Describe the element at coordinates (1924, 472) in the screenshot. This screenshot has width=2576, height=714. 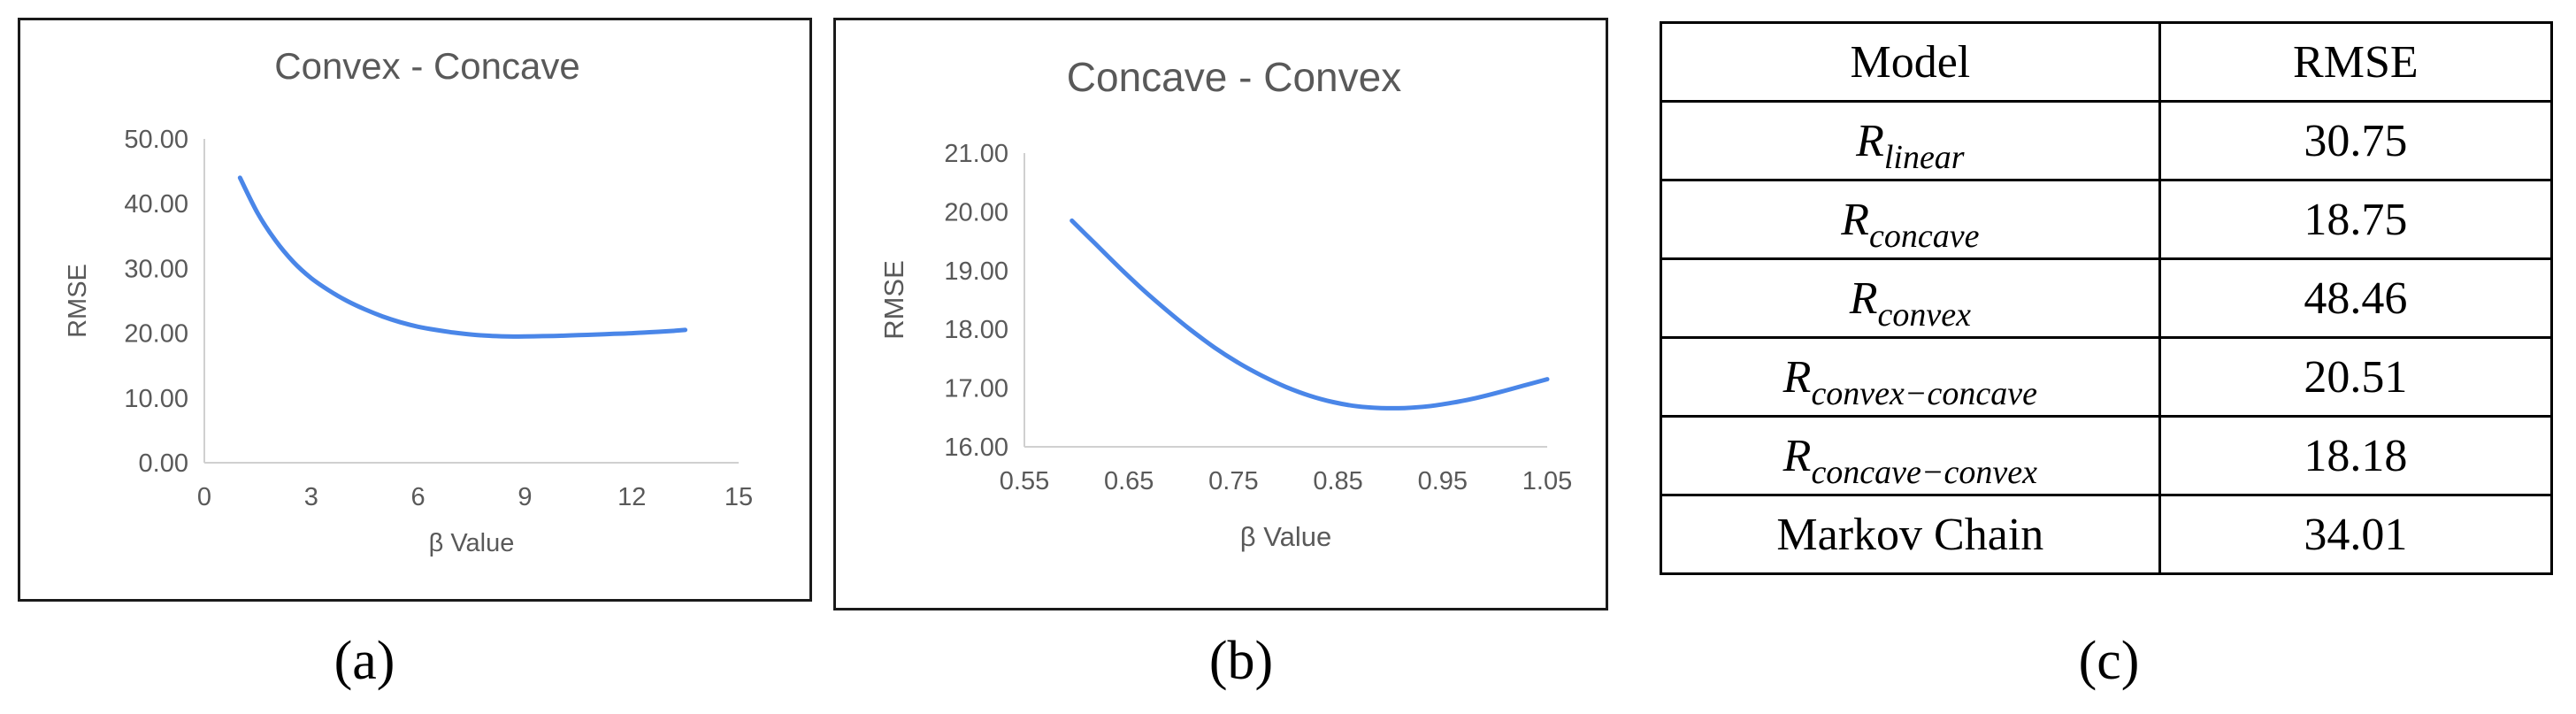
I see `model-subscript: concave−convex` at that location.